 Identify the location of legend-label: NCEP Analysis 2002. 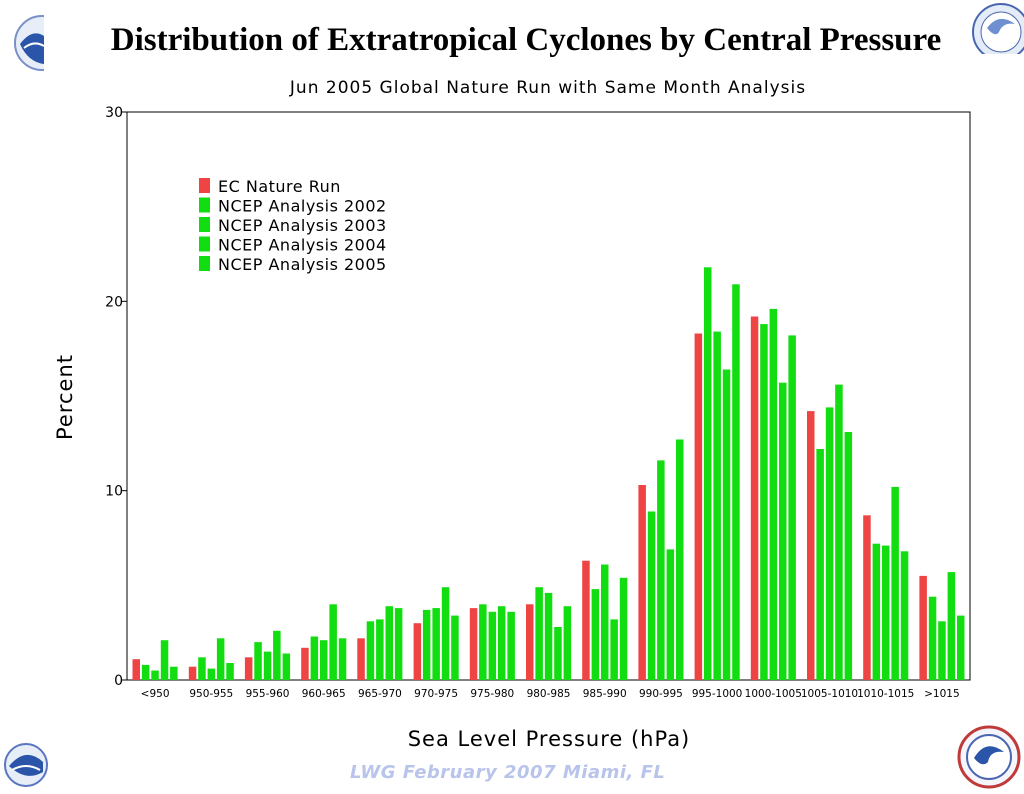
(302, 206).